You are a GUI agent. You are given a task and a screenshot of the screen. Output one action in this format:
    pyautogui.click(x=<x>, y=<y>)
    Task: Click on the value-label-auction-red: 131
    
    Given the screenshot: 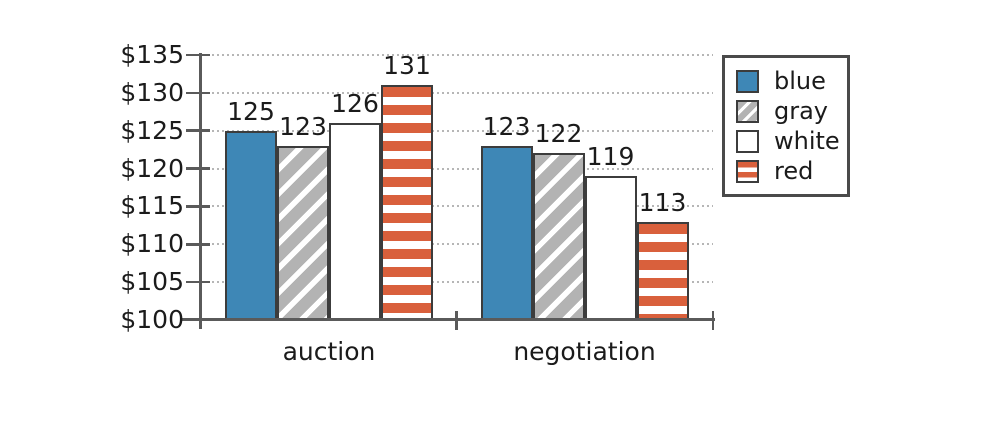 What is the action you would take?
    pyautogui.click(x=407, y=66)
    